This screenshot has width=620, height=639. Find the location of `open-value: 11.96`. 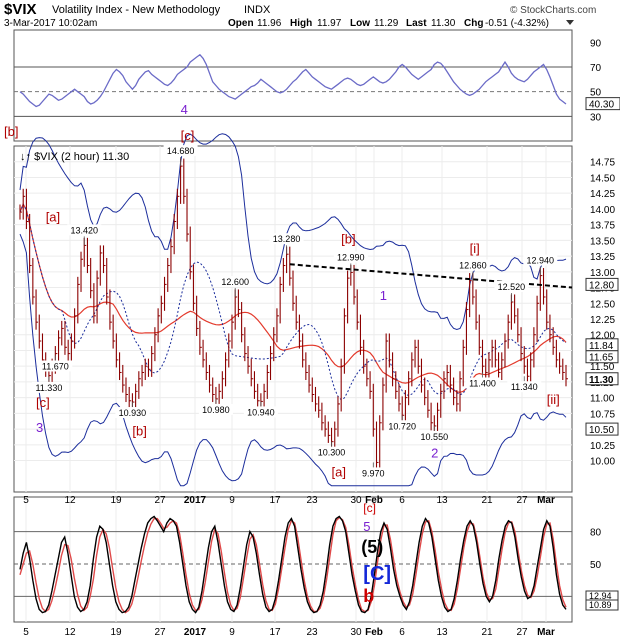

open-value: 11.96 is located at coordinates (269, 23).